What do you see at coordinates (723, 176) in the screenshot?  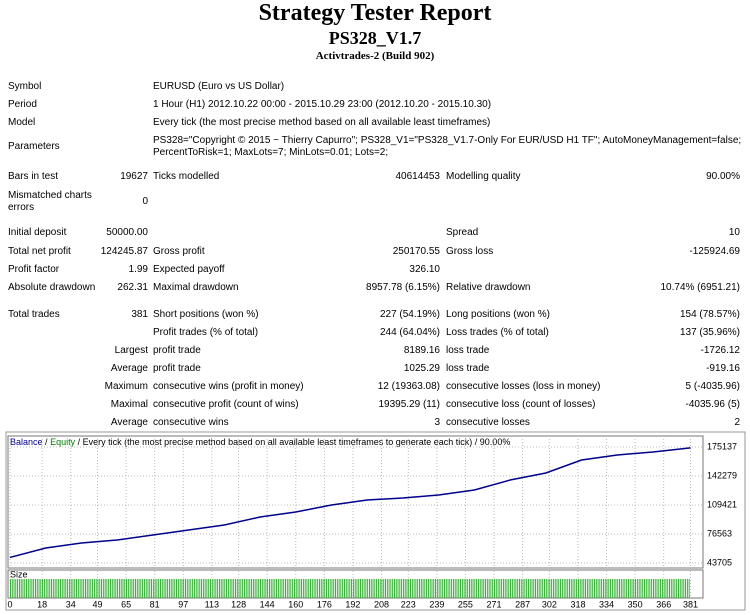 I see `table-cell: 90.00%` at bounding box center [723, 176].